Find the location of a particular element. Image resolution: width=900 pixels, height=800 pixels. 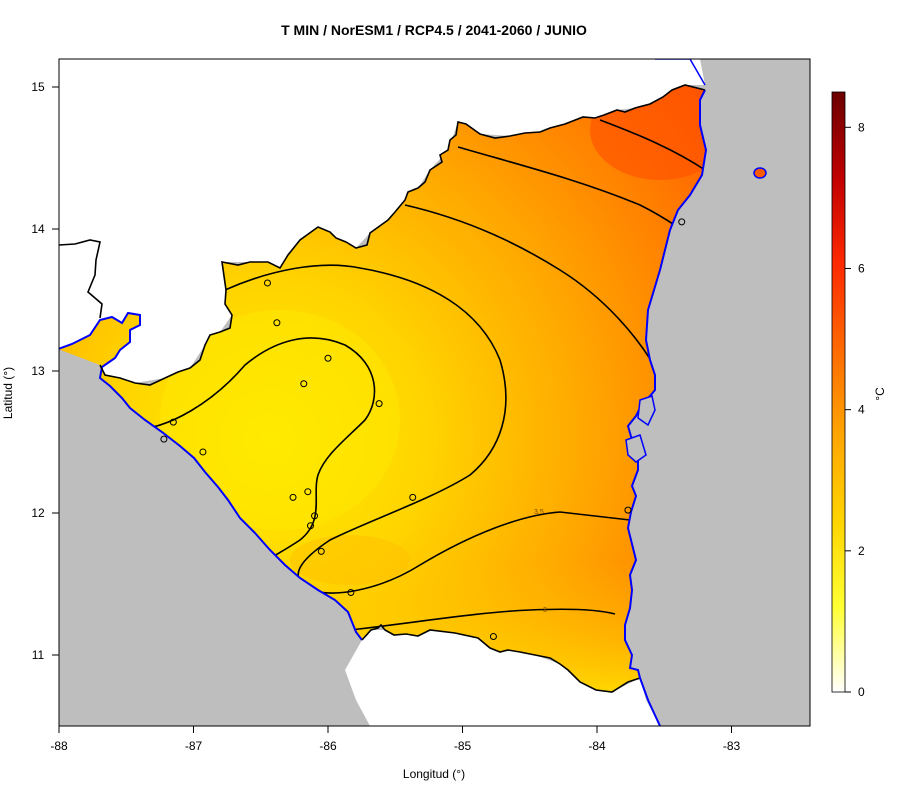

x-axis: -88 -87 -86 -85 -84 -83 is located at coordinates (395, 739).